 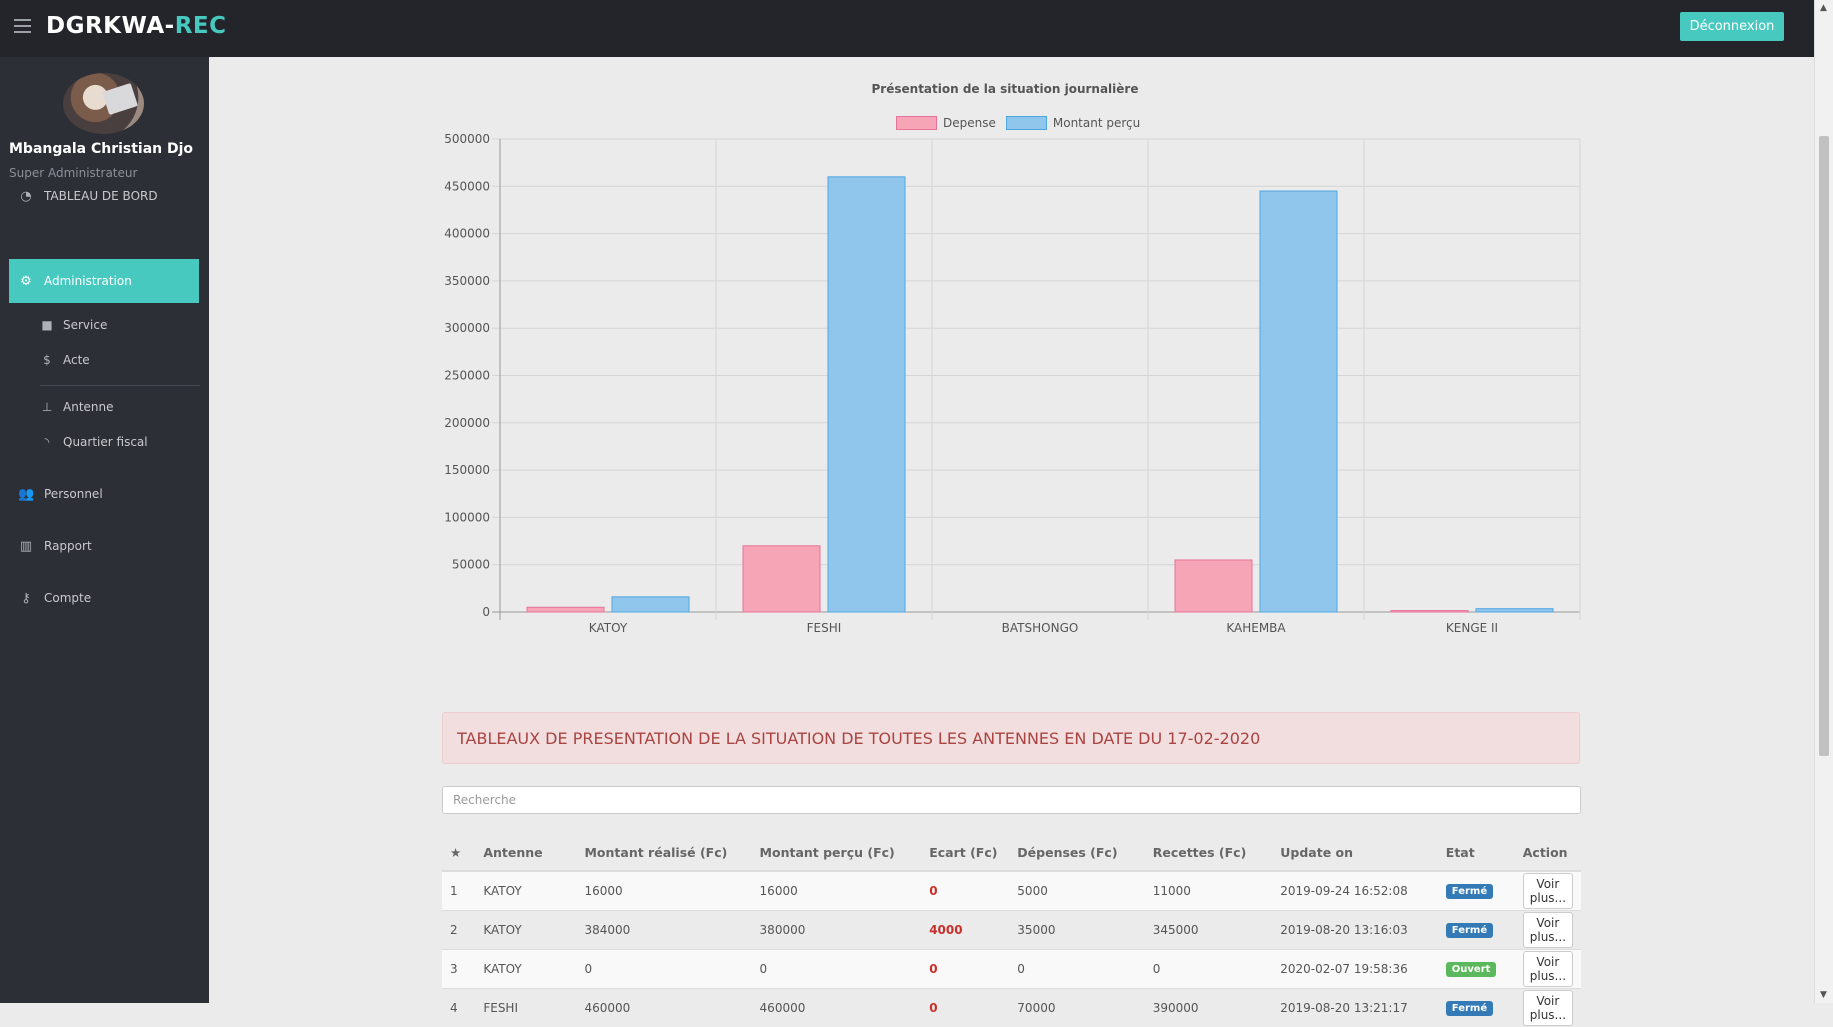 What do you see at coordinates (26, 598) in the screenshot?
I see `key-icon: ⚷` at bounding box center [26, 598].